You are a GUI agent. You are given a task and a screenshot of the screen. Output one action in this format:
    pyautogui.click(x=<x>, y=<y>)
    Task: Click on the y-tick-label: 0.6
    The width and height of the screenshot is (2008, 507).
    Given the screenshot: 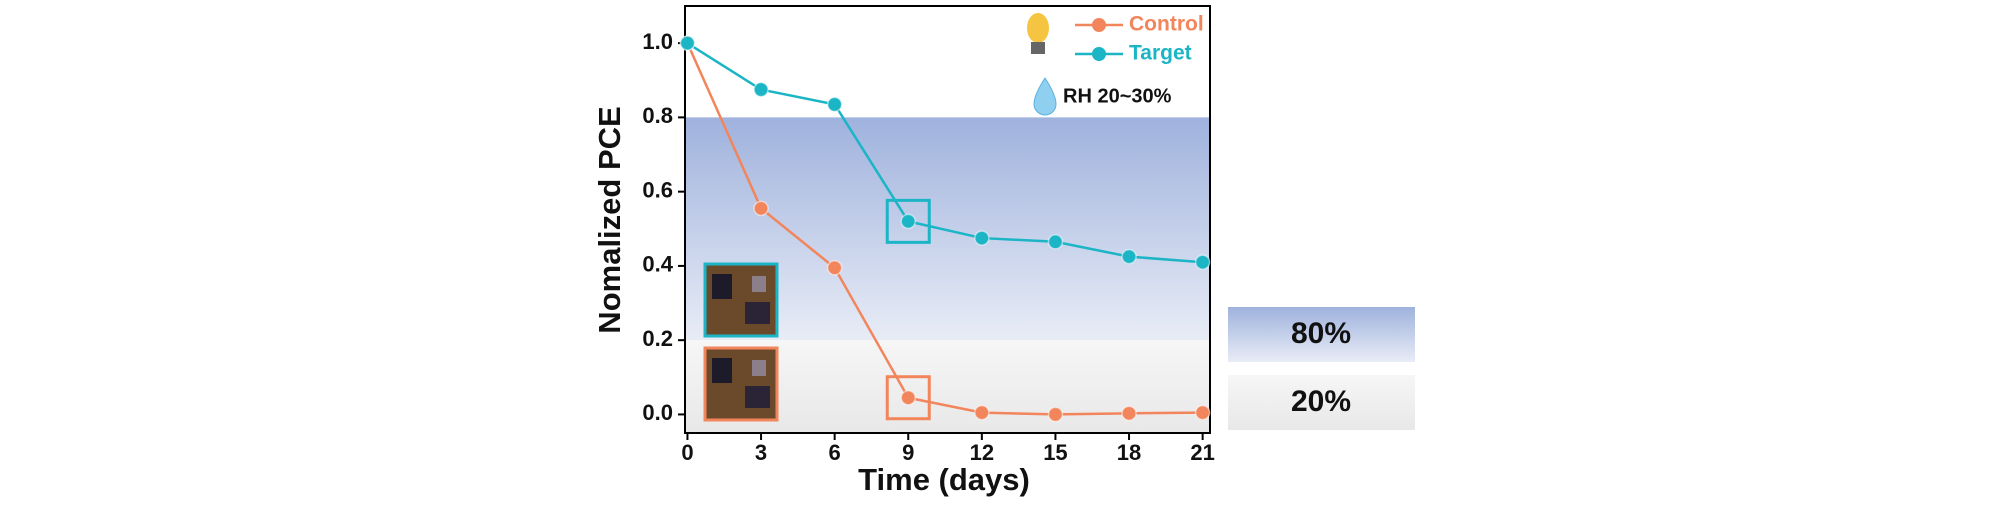 What is the action you would take?
    pyautogui.click(x=657, y=189)
    